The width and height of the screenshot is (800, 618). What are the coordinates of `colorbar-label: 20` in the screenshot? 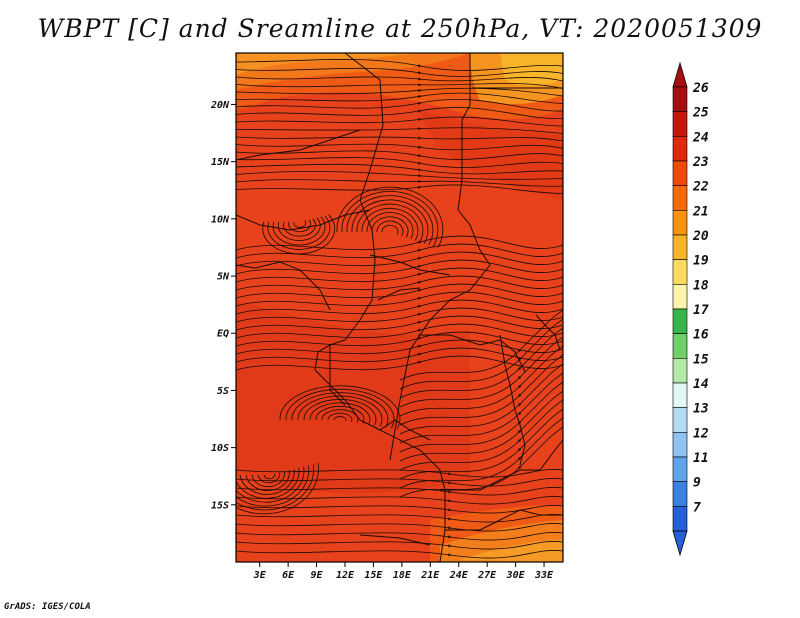 It's located at (700, 236).